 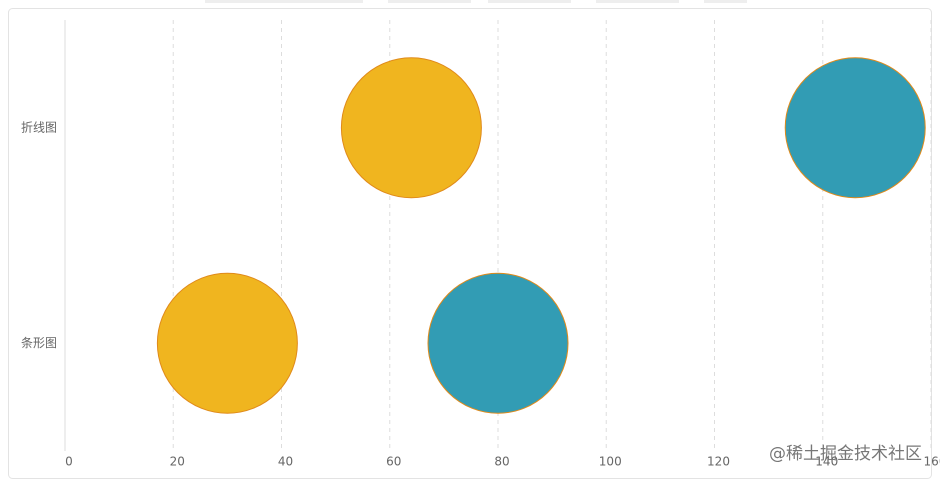 What do you see at coordinates (501, 462) in the screenshot?
I see `x-tick-label: 80` at bounding box center [501, 462].